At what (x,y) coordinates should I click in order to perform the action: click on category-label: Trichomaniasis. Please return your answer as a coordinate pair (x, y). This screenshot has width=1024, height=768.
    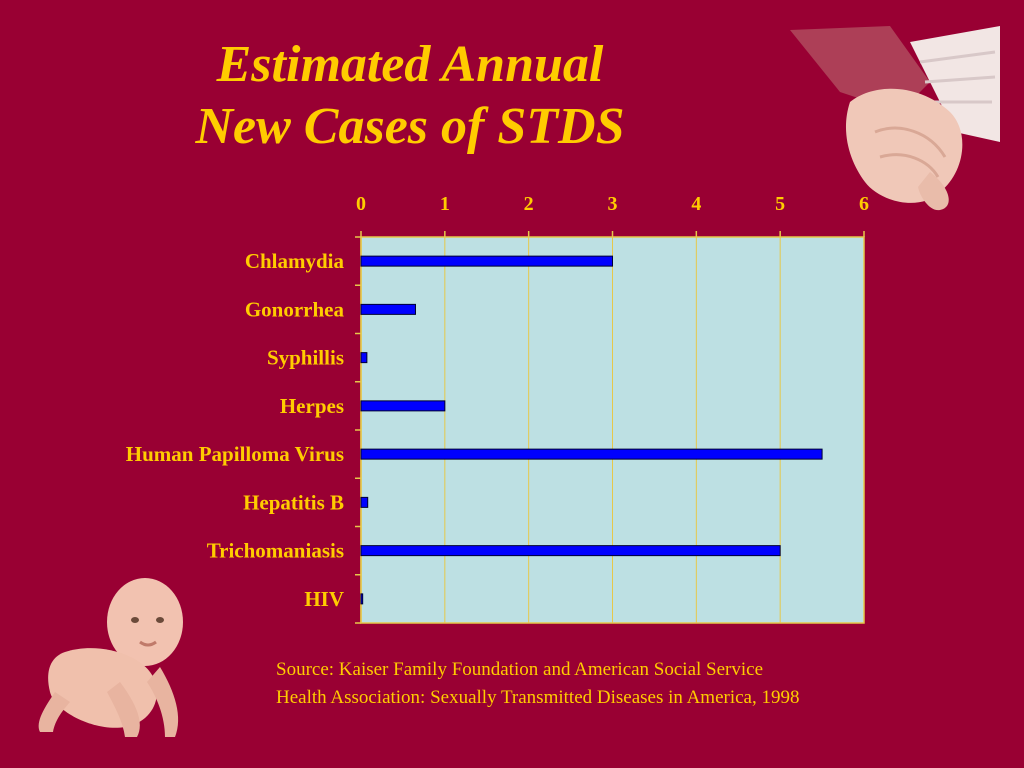
    Looking at the image, I should click on (275, 551).